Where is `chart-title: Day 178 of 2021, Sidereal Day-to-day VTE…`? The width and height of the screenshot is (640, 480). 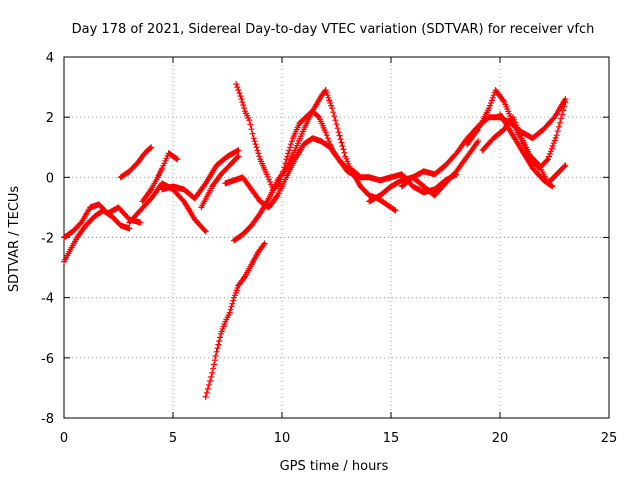
chart-title: Day 178 of 2021, Sidereal Day-to-day VTE… is located at coordinates (333, 29).